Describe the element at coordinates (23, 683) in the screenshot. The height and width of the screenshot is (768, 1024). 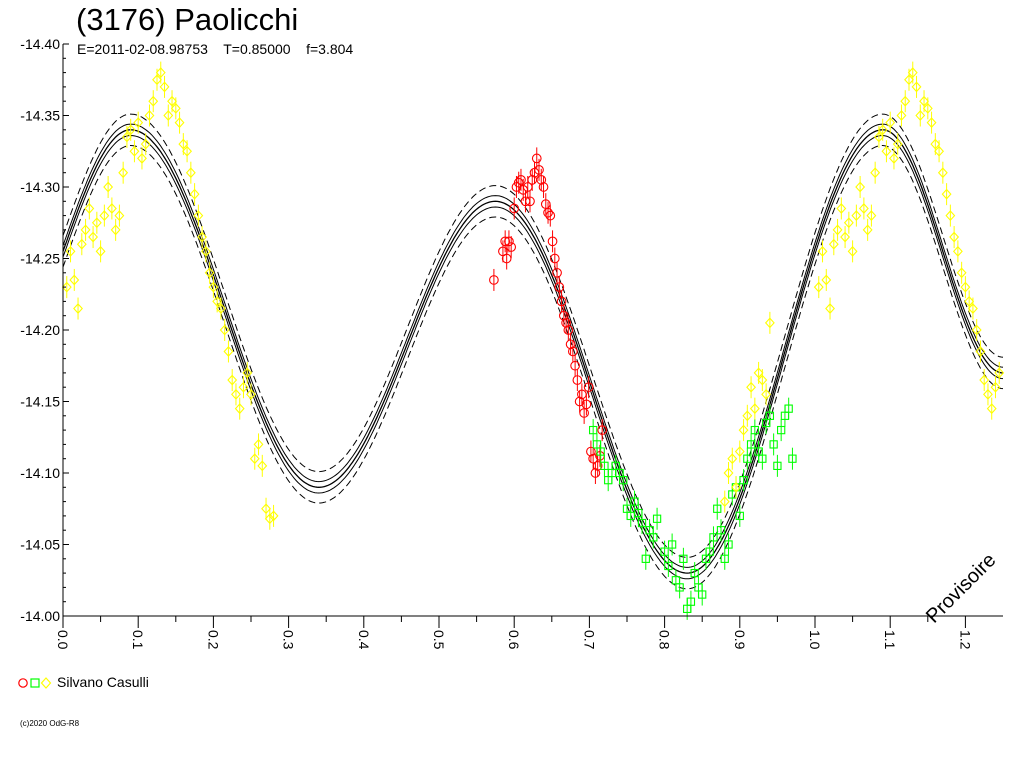
I see `legend-red-circle-marker` at that location.